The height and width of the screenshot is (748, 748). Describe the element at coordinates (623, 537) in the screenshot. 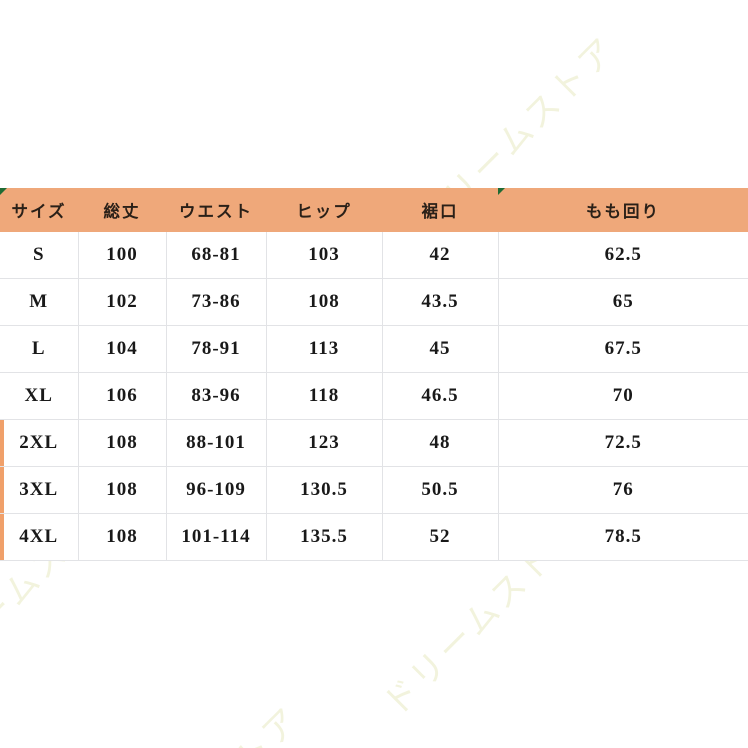

I see `cell-thigh: 78.5` at that location.